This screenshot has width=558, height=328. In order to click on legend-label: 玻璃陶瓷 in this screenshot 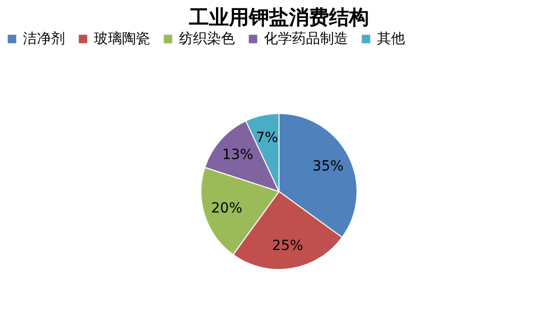, I will do `click(122, 39)`.